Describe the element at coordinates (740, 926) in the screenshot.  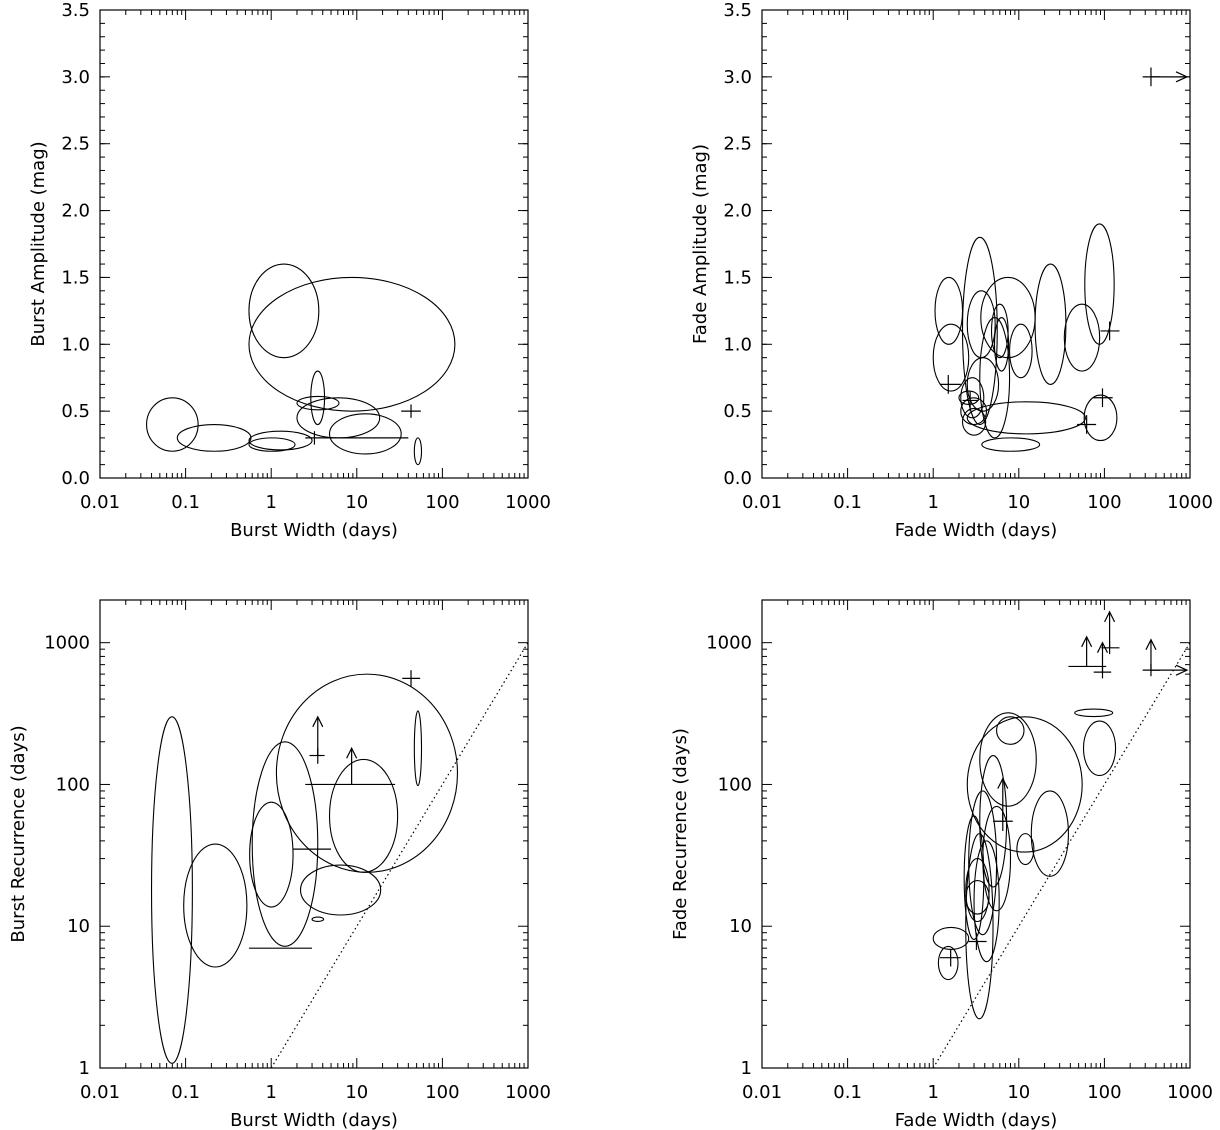
I see `y-tick-label: 10` at that location.